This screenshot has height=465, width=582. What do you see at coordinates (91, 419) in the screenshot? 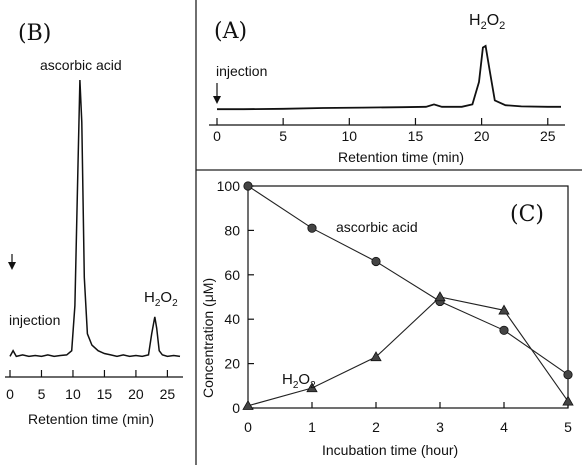
I see `panel-b-x-label: Retention time (min)` at bounding box center [91, 419].